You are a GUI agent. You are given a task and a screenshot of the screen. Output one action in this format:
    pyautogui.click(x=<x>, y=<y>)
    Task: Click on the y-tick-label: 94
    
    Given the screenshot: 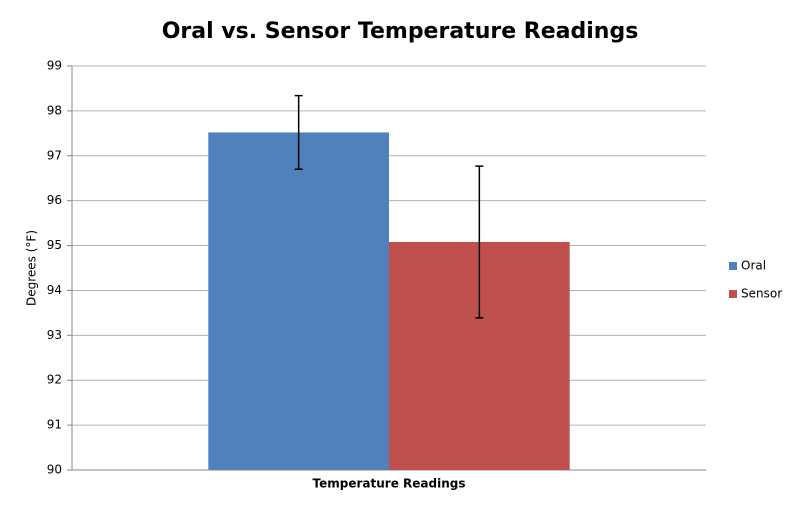 What is the action you would take?
    pyautogui.click(x=54, y=290)
    